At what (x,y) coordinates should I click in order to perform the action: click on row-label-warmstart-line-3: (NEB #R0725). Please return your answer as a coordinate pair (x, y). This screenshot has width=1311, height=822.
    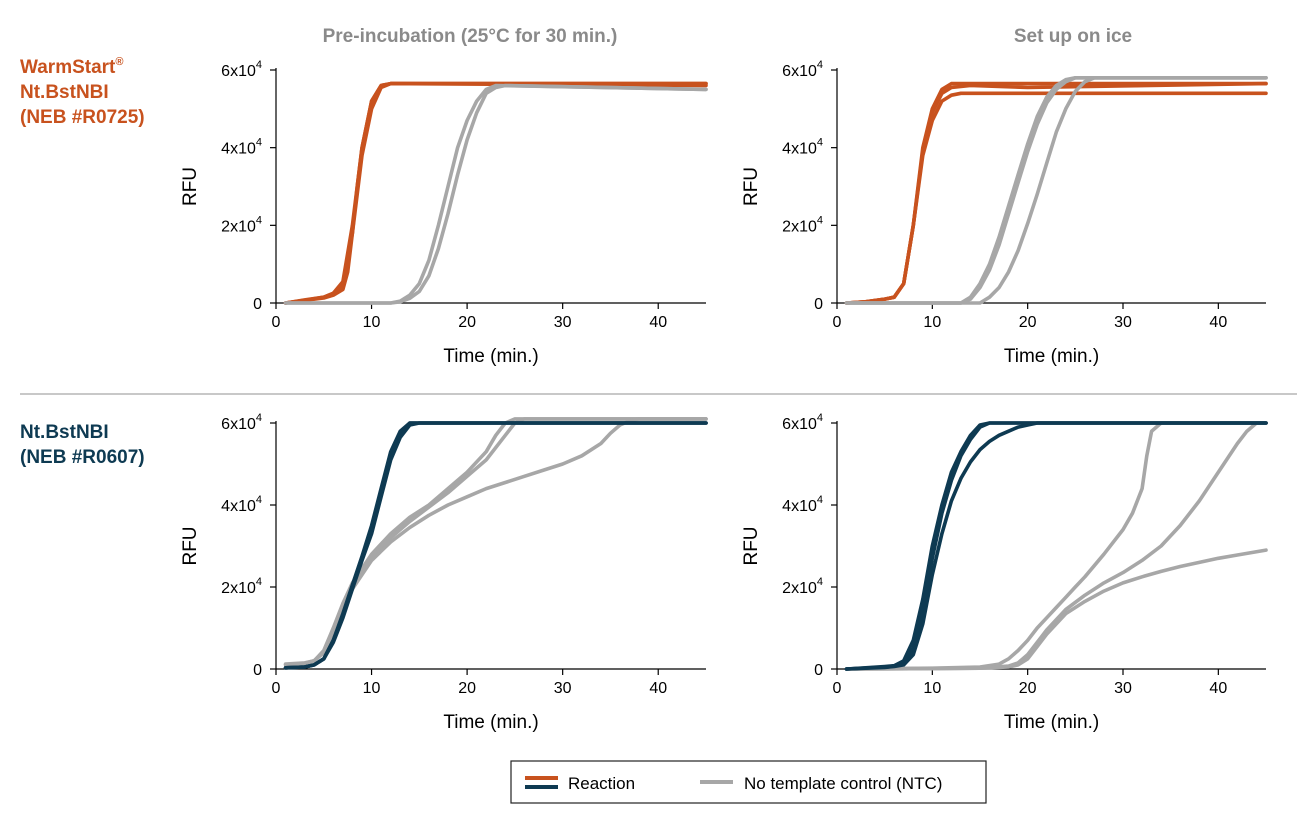
    Looking at the image, I should click on (82, 117).